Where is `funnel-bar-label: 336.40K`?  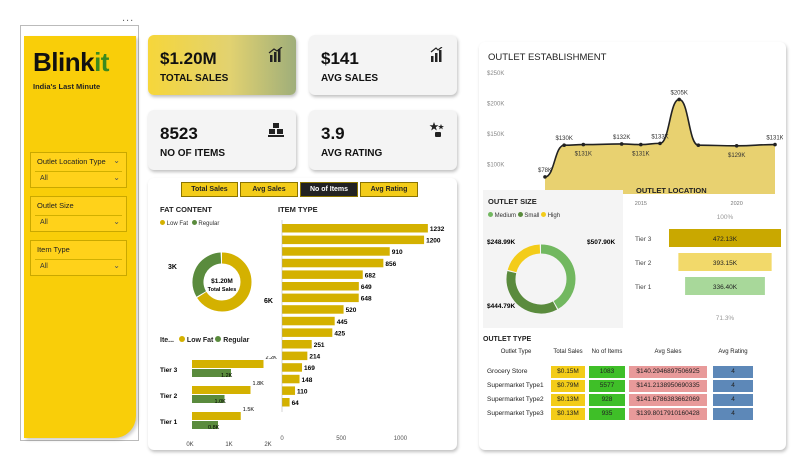
funnel-bar-label: 336.40K is located at coordinates (725, 287).